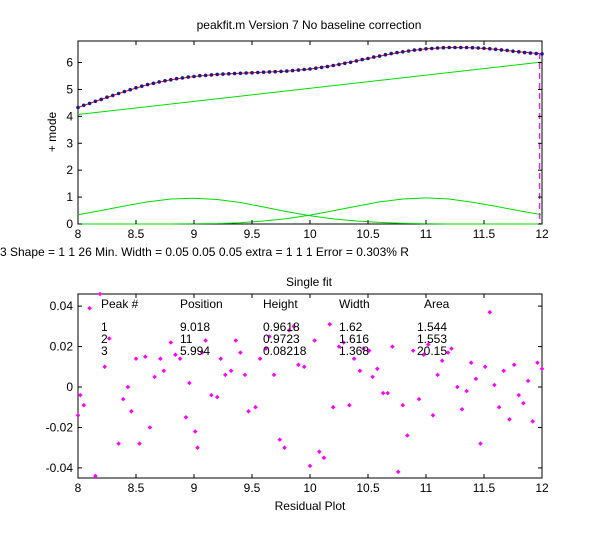  Describe the element at coordinates (437, 304) in the screenshot. I see `peak-table-header: Area` at that location.